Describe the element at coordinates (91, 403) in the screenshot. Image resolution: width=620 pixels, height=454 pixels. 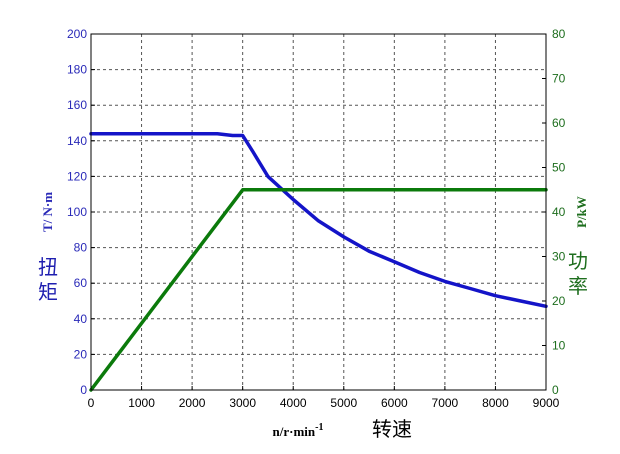
I see `x-tick-label: 0` at that location.